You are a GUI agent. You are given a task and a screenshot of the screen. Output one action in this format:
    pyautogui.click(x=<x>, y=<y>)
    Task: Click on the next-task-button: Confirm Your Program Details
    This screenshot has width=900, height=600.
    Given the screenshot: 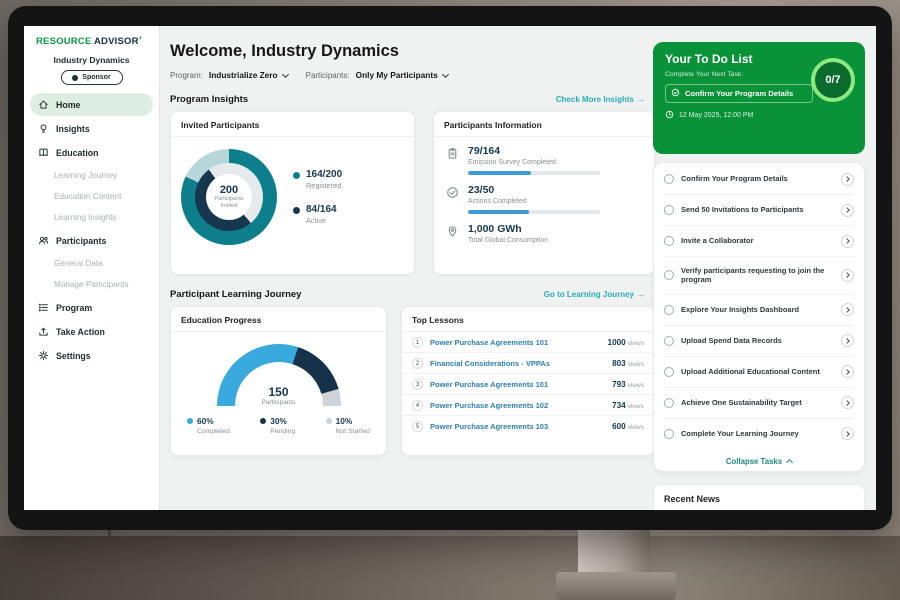 What is the action you would take?
    pyautogui.click(x=739, y=93)
    